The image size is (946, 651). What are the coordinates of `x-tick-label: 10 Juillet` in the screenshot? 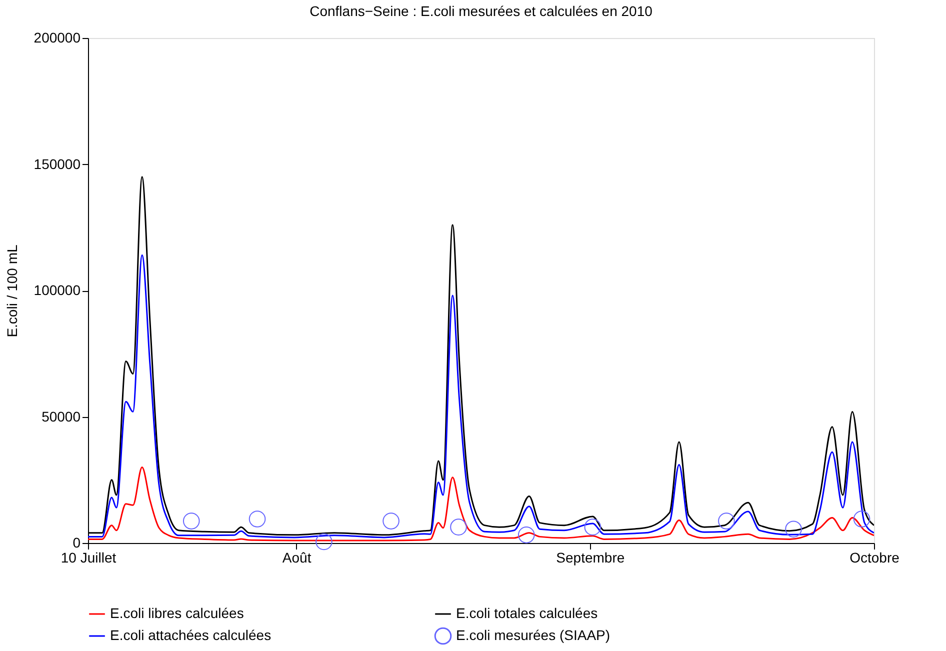 It's located at (88, 558).